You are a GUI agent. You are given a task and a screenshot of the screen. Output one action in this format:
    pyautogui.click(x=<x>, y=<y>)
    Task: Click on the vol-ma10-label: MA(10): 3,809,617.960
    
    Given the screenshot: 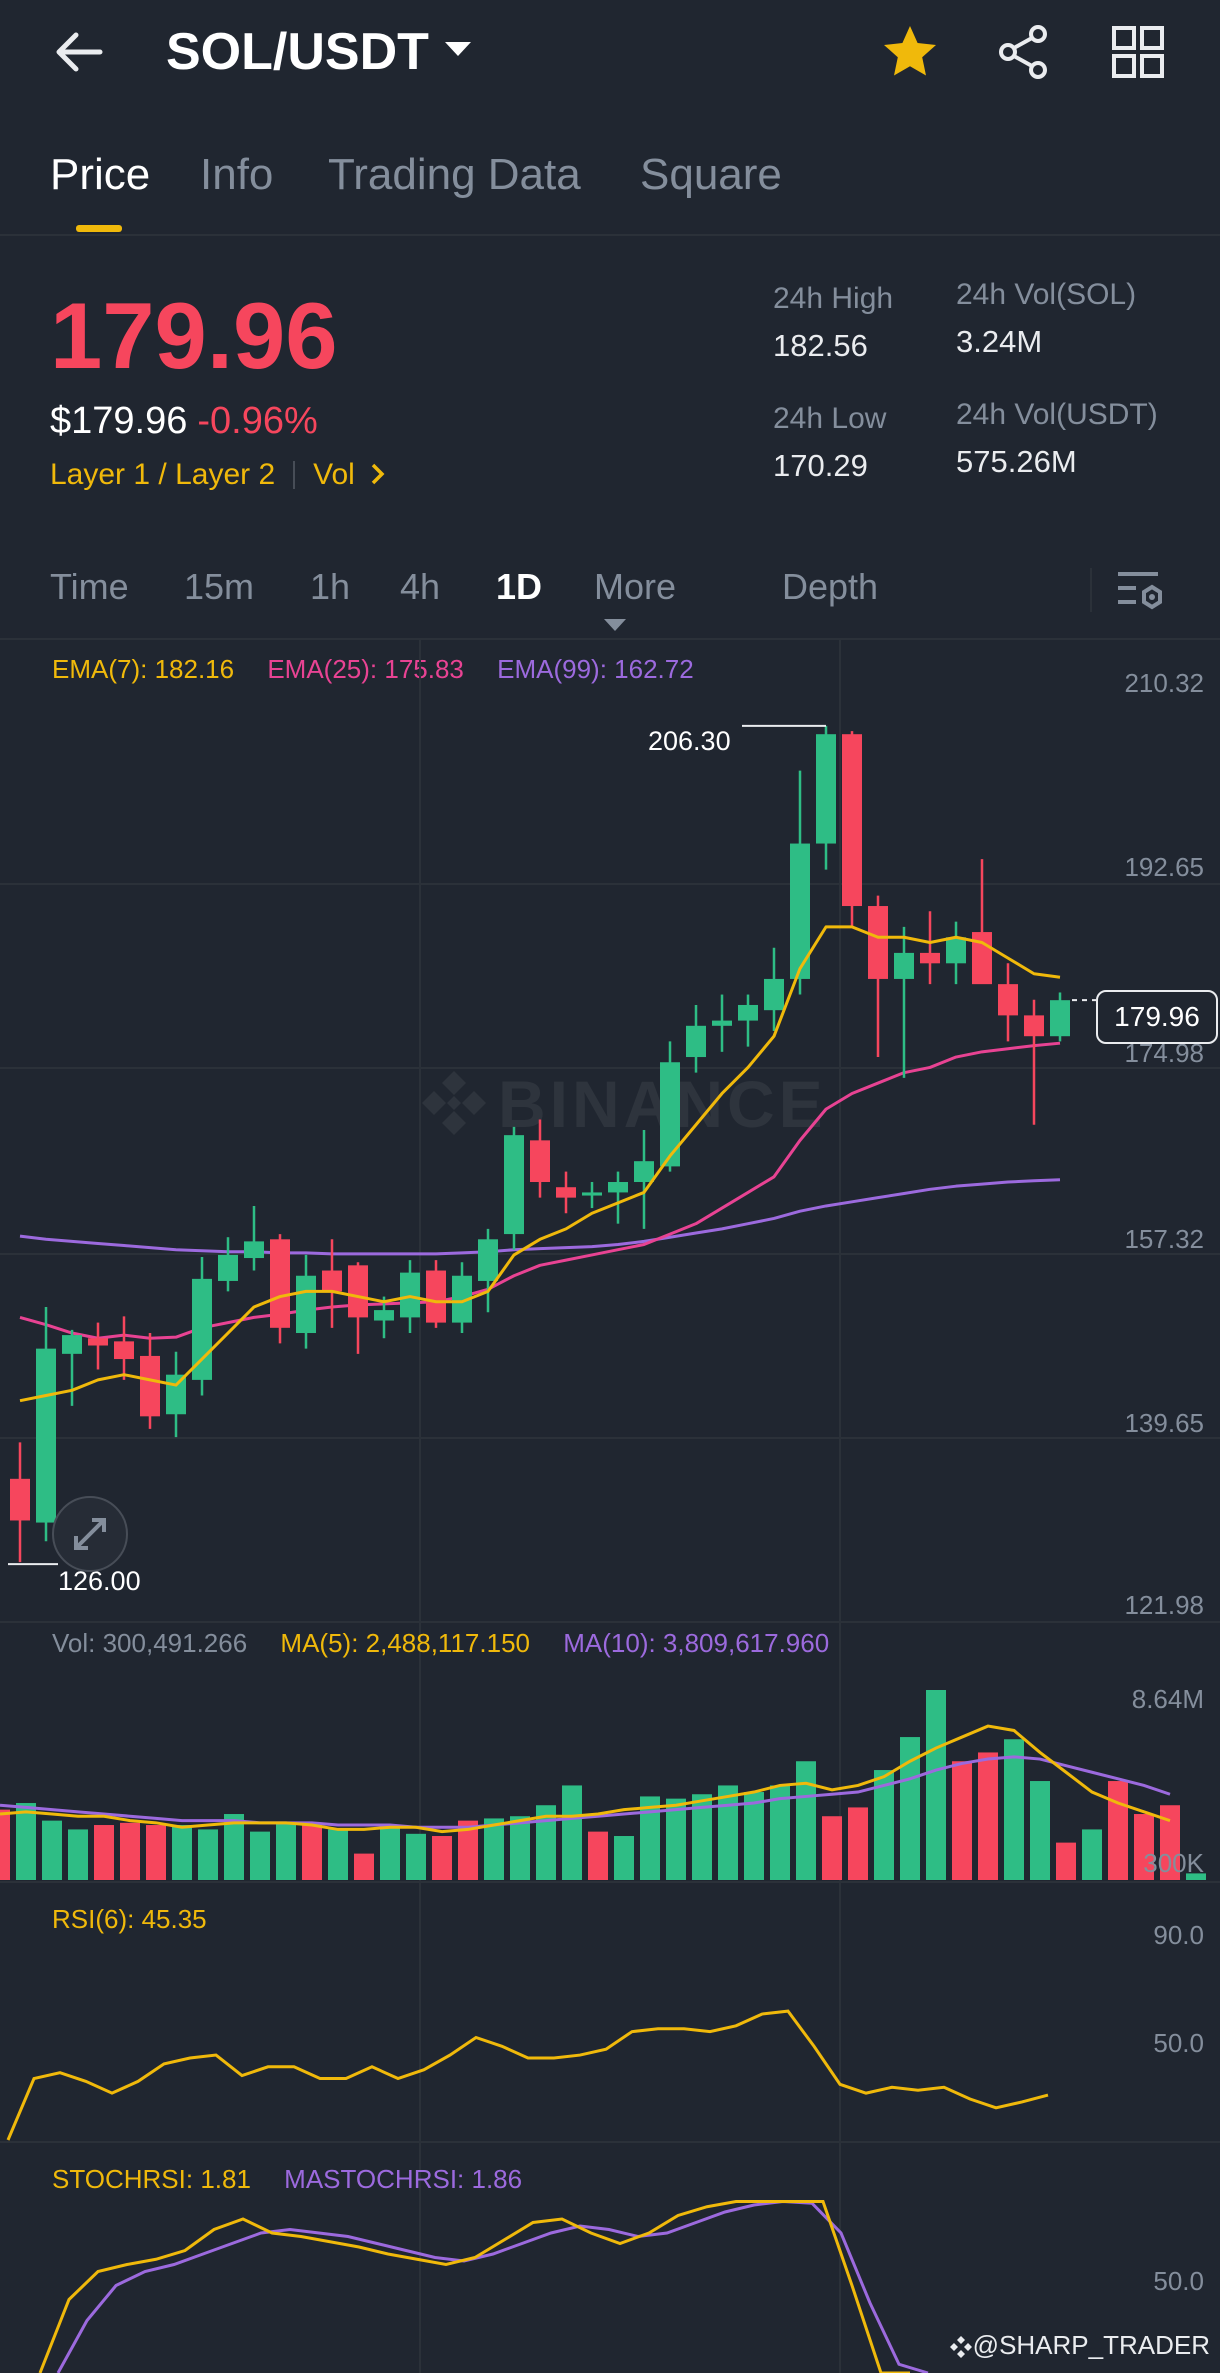 What is the action you would take?
    pyautogui.click(x=696, y=1643)
    